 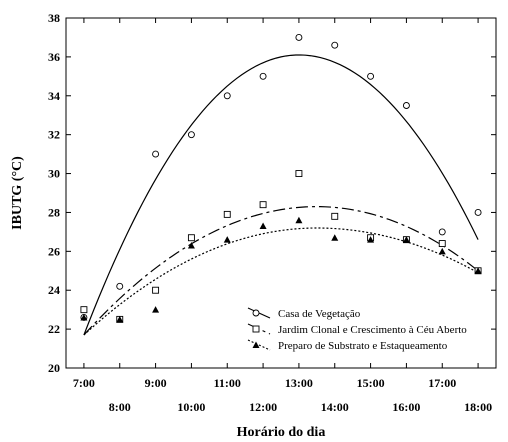 What do you see at coordinates (120, 407) in the screenshot?
I see `x-tick-label: 8:00` at bounding box center [120, 407].